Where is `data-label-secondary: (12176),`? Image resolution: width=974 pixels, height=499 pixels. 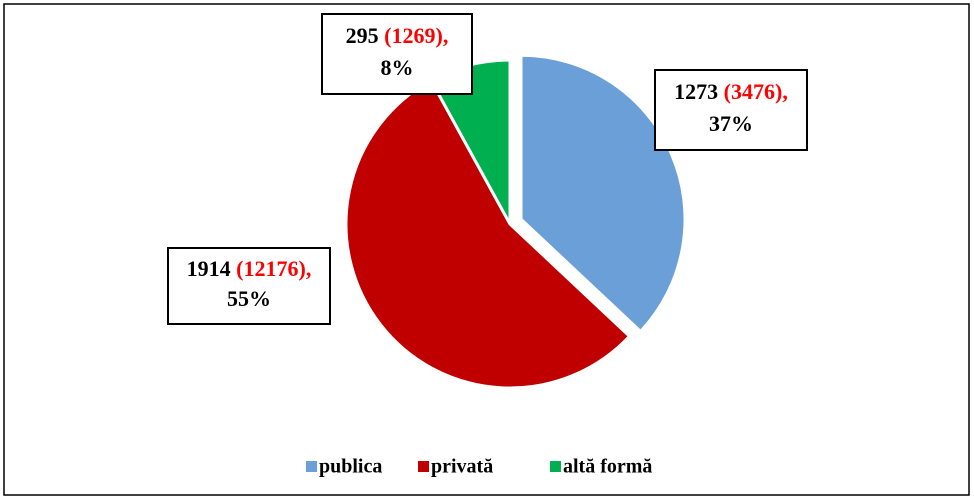 data-label-secondary: (12176), is located at coordinates (273, 268).